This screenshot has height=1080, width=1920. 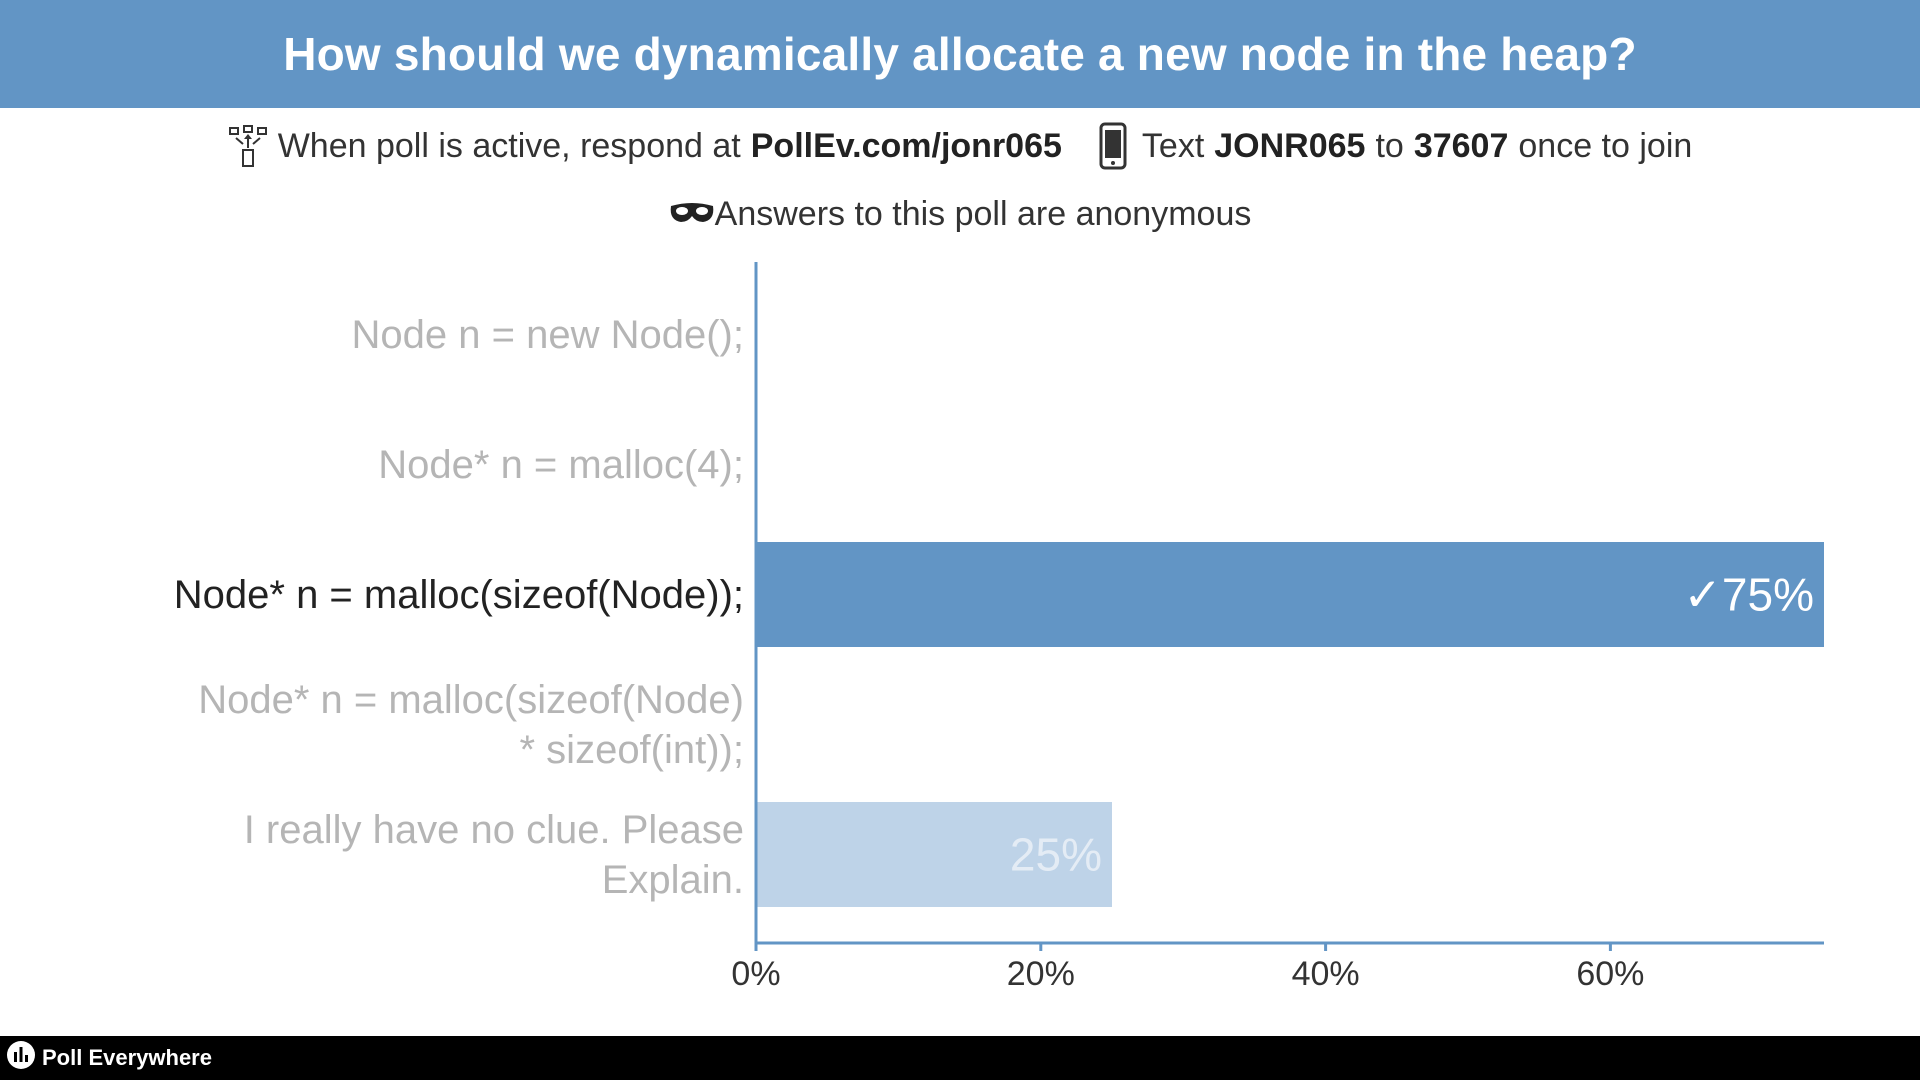 What do you see at coordinates (248, 146) in the screenshot?
I see `web-respond-icon` at bounding box center [248, 146].